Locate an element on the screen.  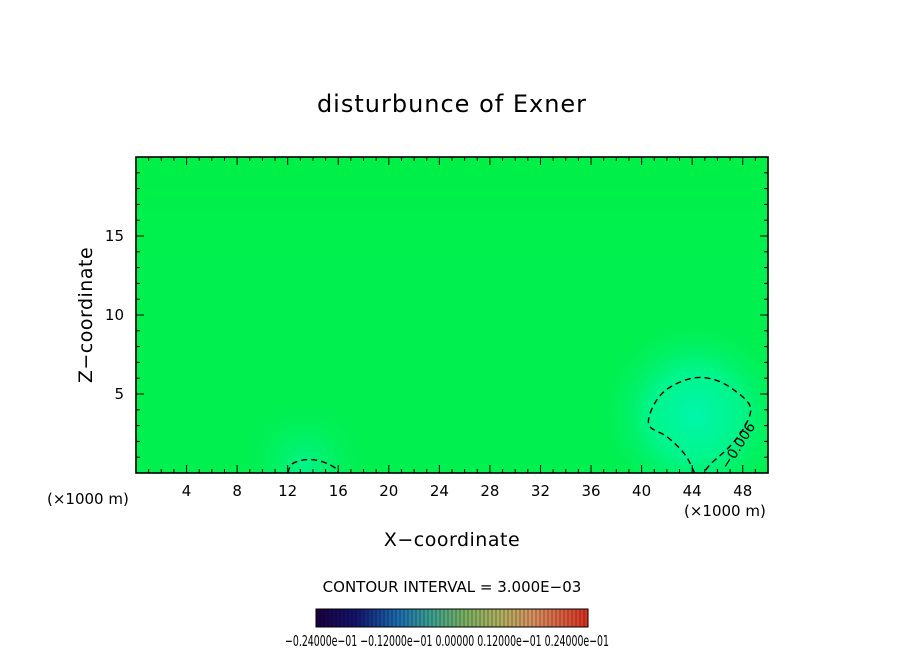
x-axis-label: X−coordinate is located at coordinates (452, 540).